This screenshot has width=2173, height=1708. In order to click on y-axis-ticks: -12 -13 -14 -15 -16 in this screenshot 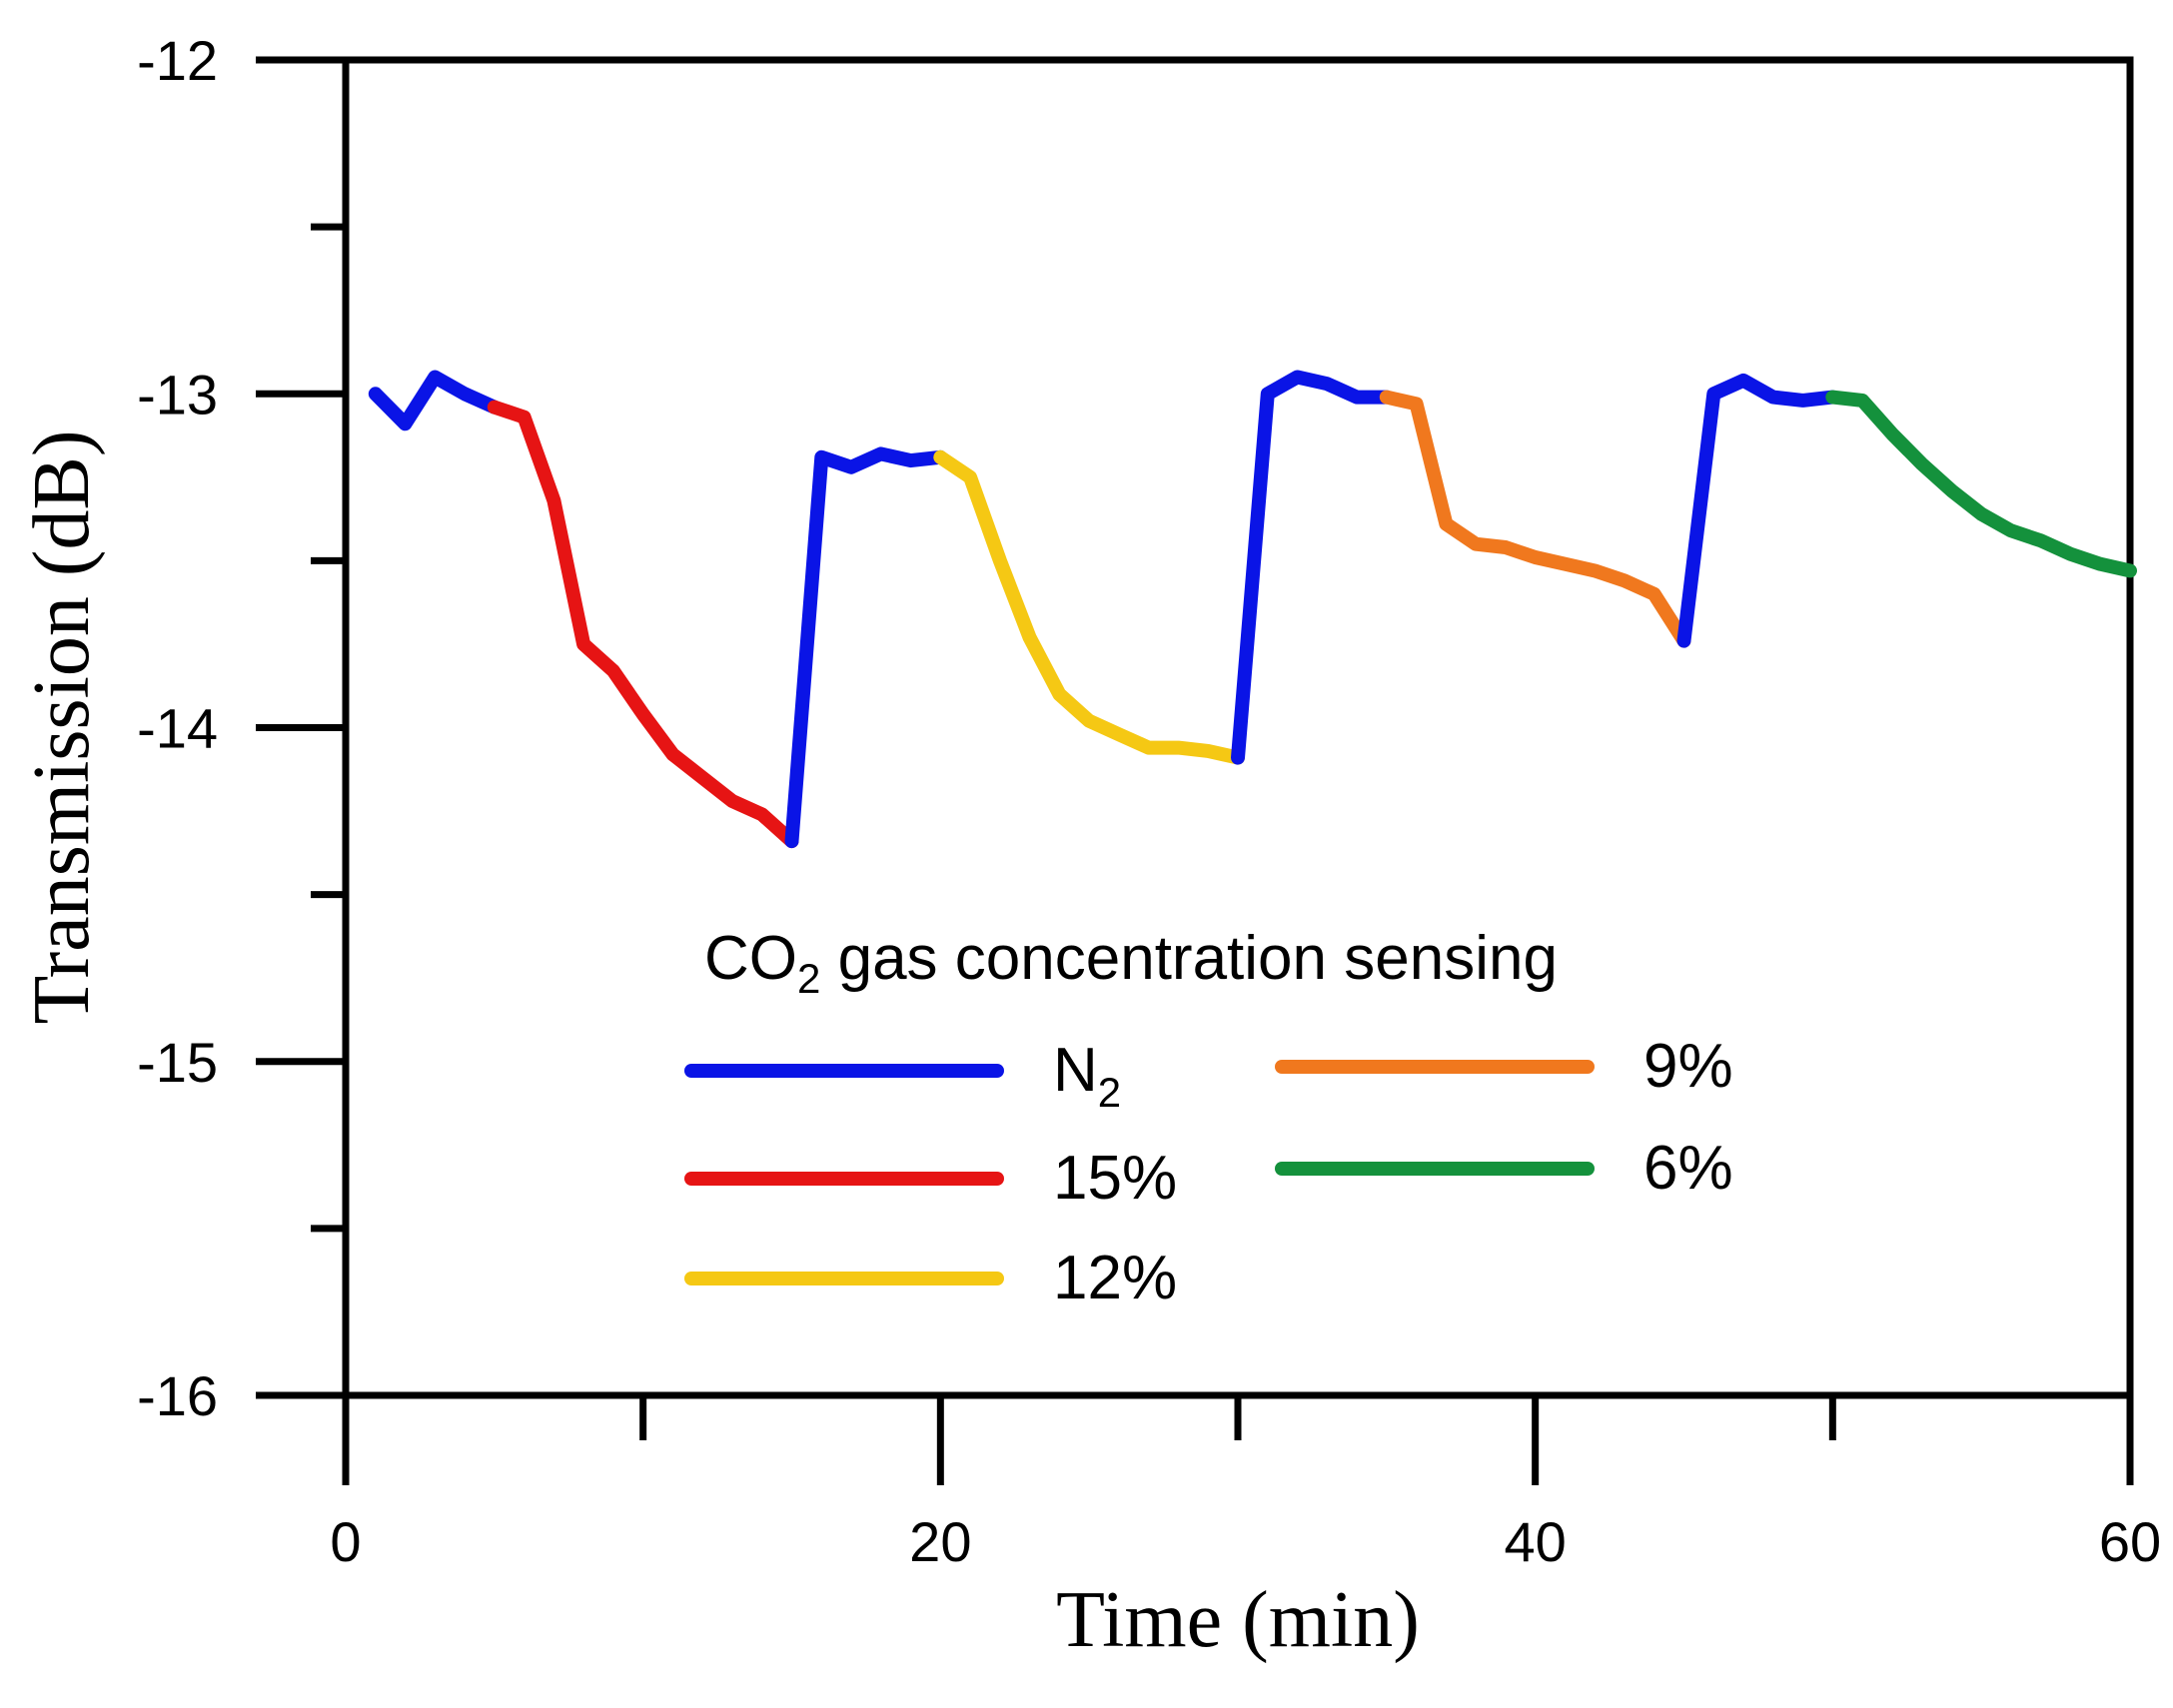, I will do `click(241, 728)`.